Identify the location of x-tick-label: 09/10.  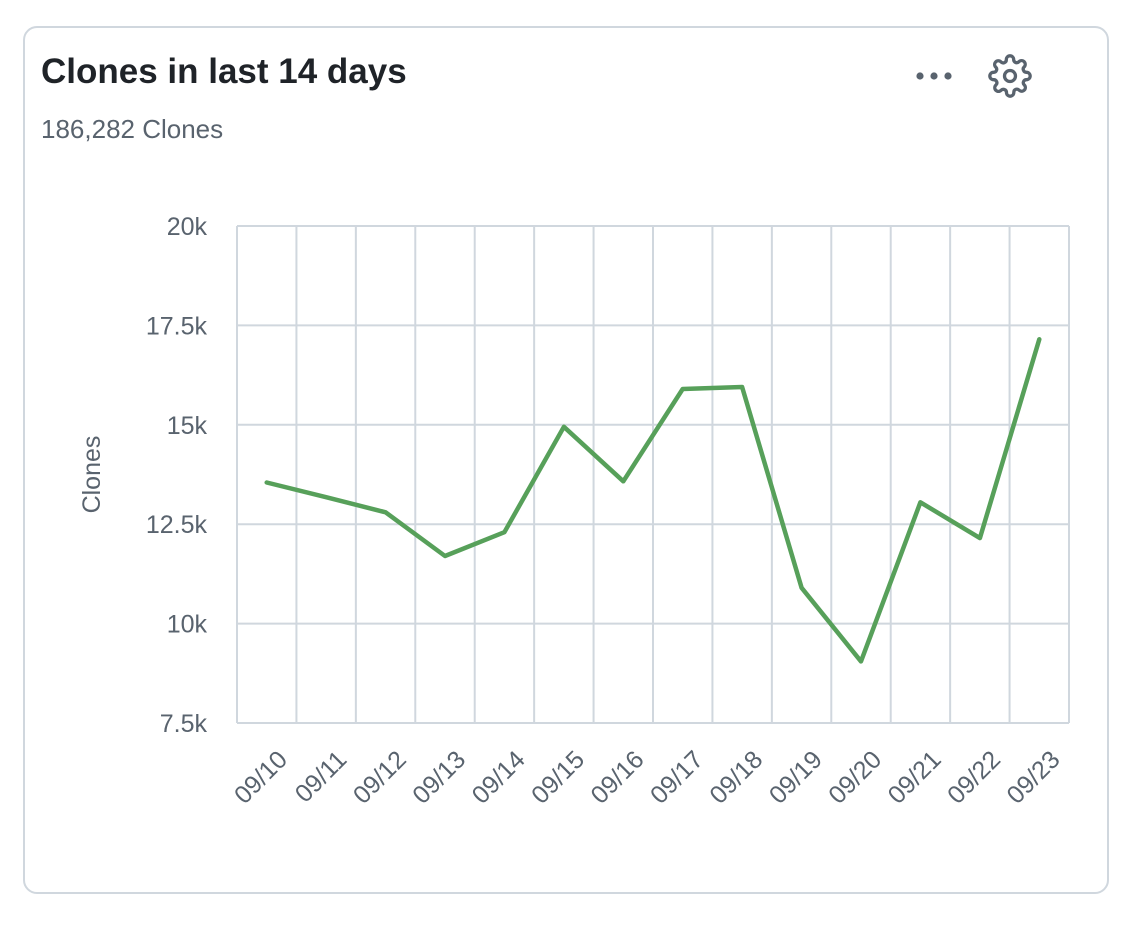
(261, 777).